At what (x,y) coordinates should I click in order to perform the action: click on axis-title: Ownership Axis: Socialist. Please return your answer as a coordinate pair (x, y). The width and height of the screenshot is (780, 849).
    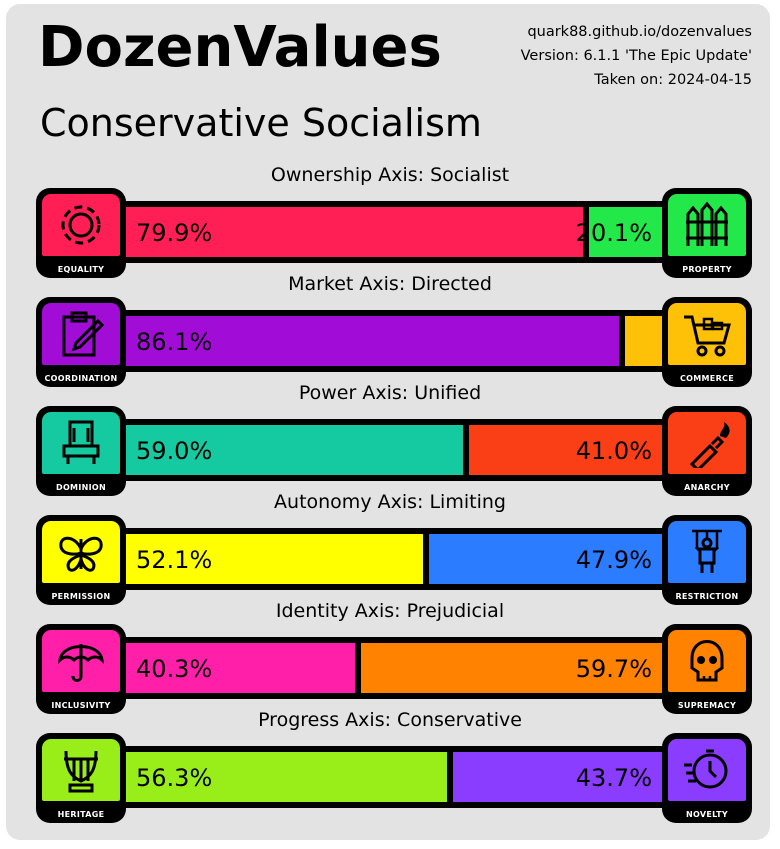
    Looking at the image, I should click on (390, 175).